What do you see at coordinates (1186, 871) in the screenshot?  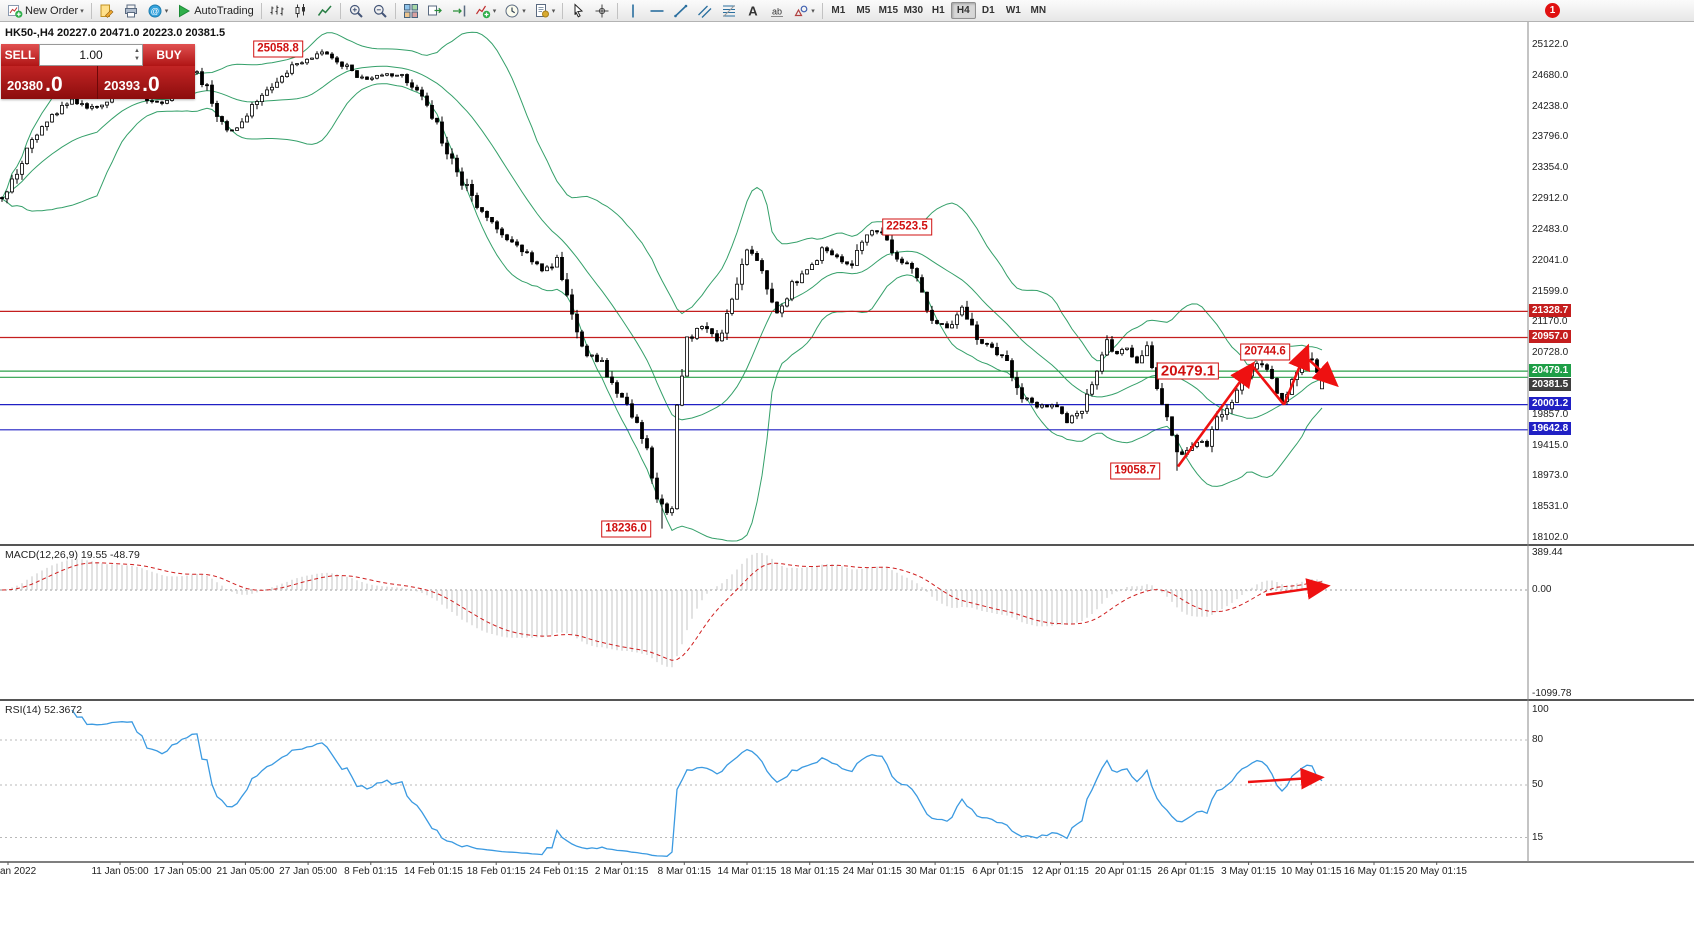 I see `time-axis-label: 26 Apr 01:15` at bounding box center [1186, 871].